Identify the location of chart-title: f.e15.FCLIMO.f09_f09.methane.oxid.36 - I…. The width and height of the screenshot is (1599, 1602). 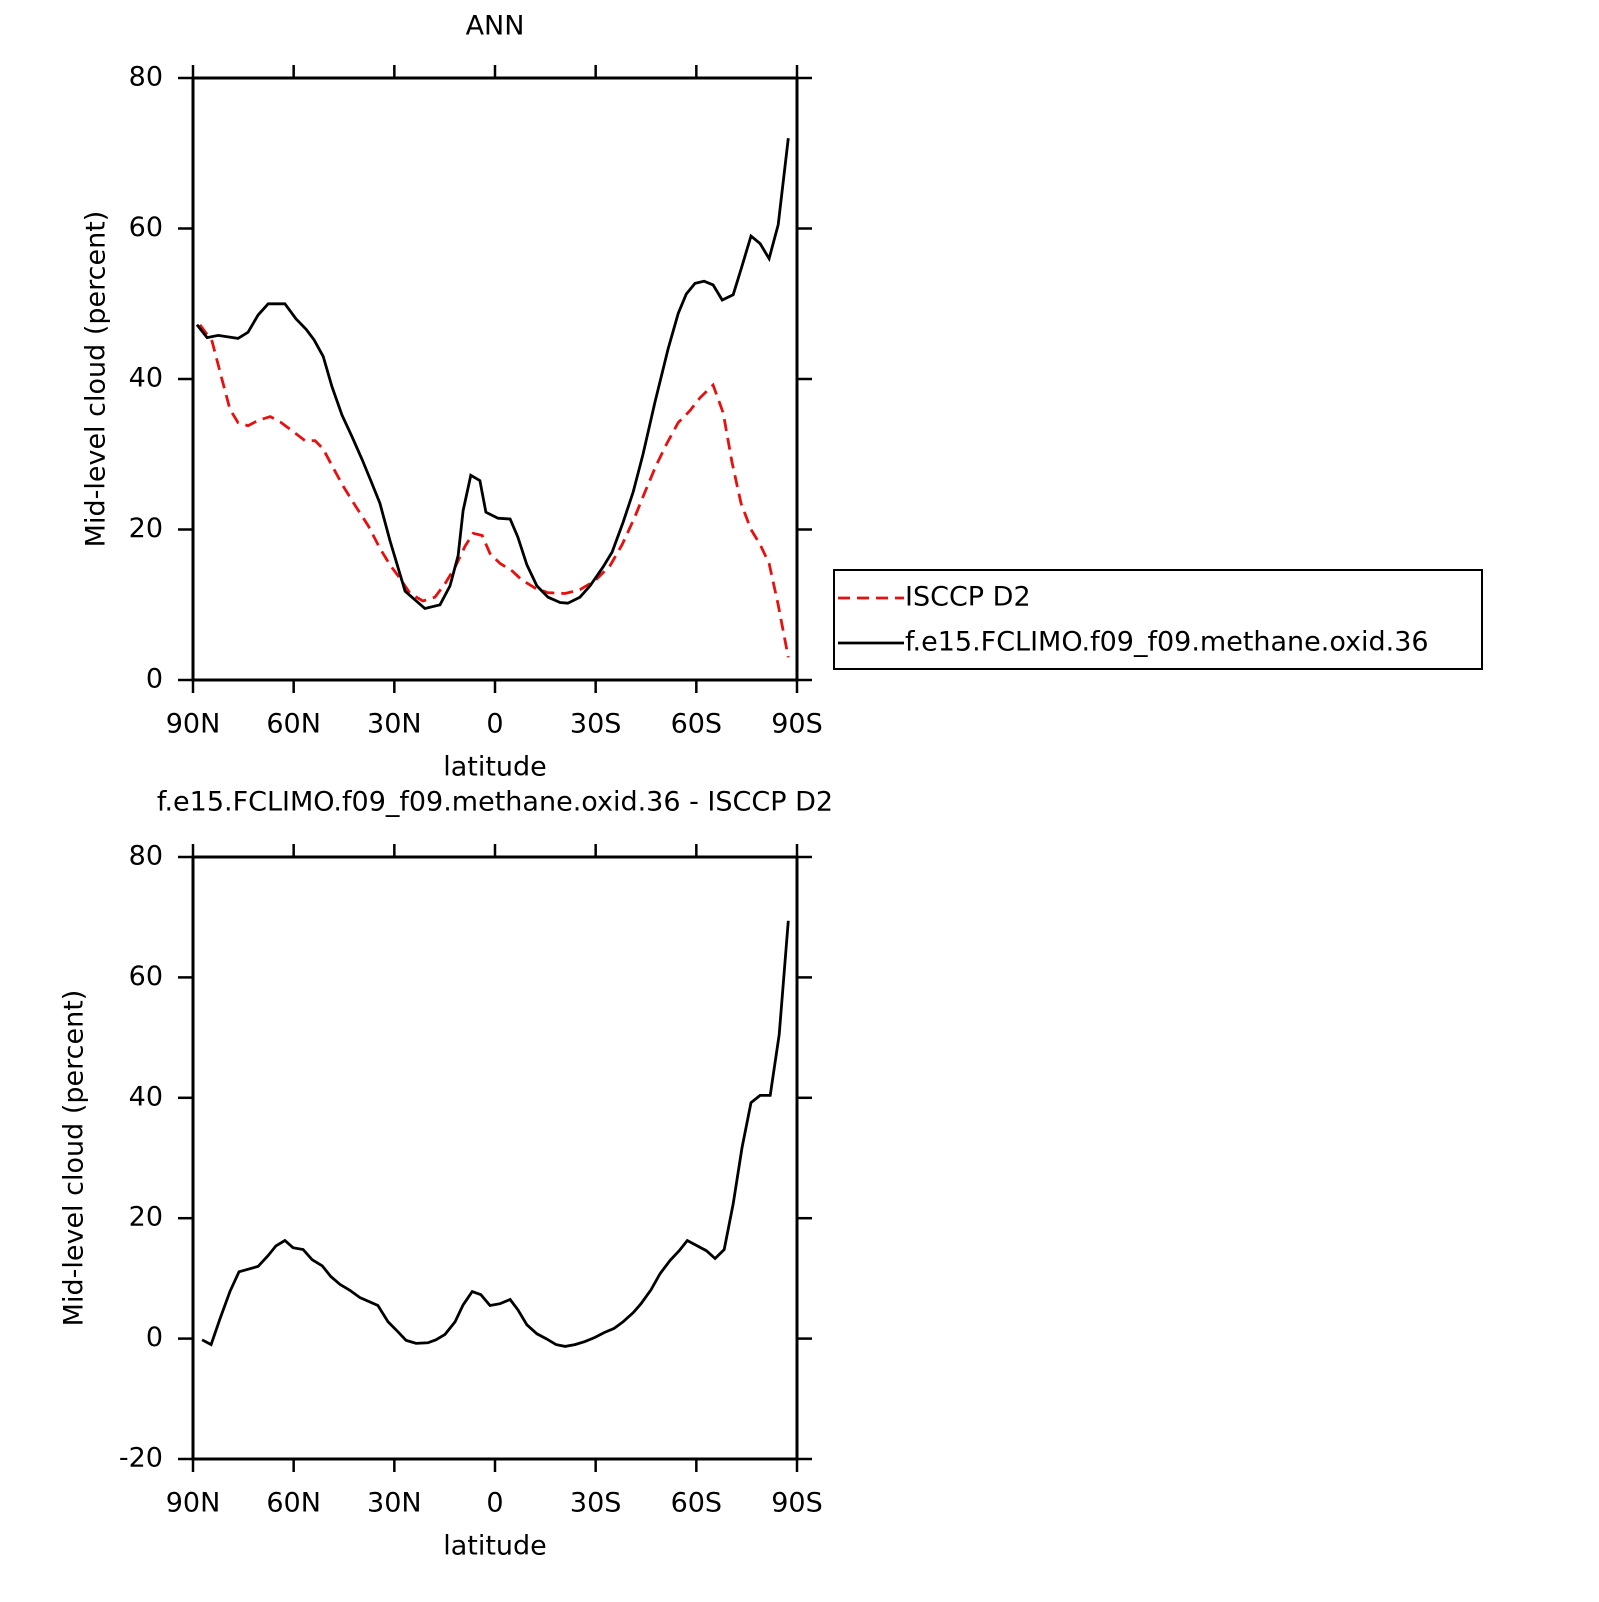
(495, 802).